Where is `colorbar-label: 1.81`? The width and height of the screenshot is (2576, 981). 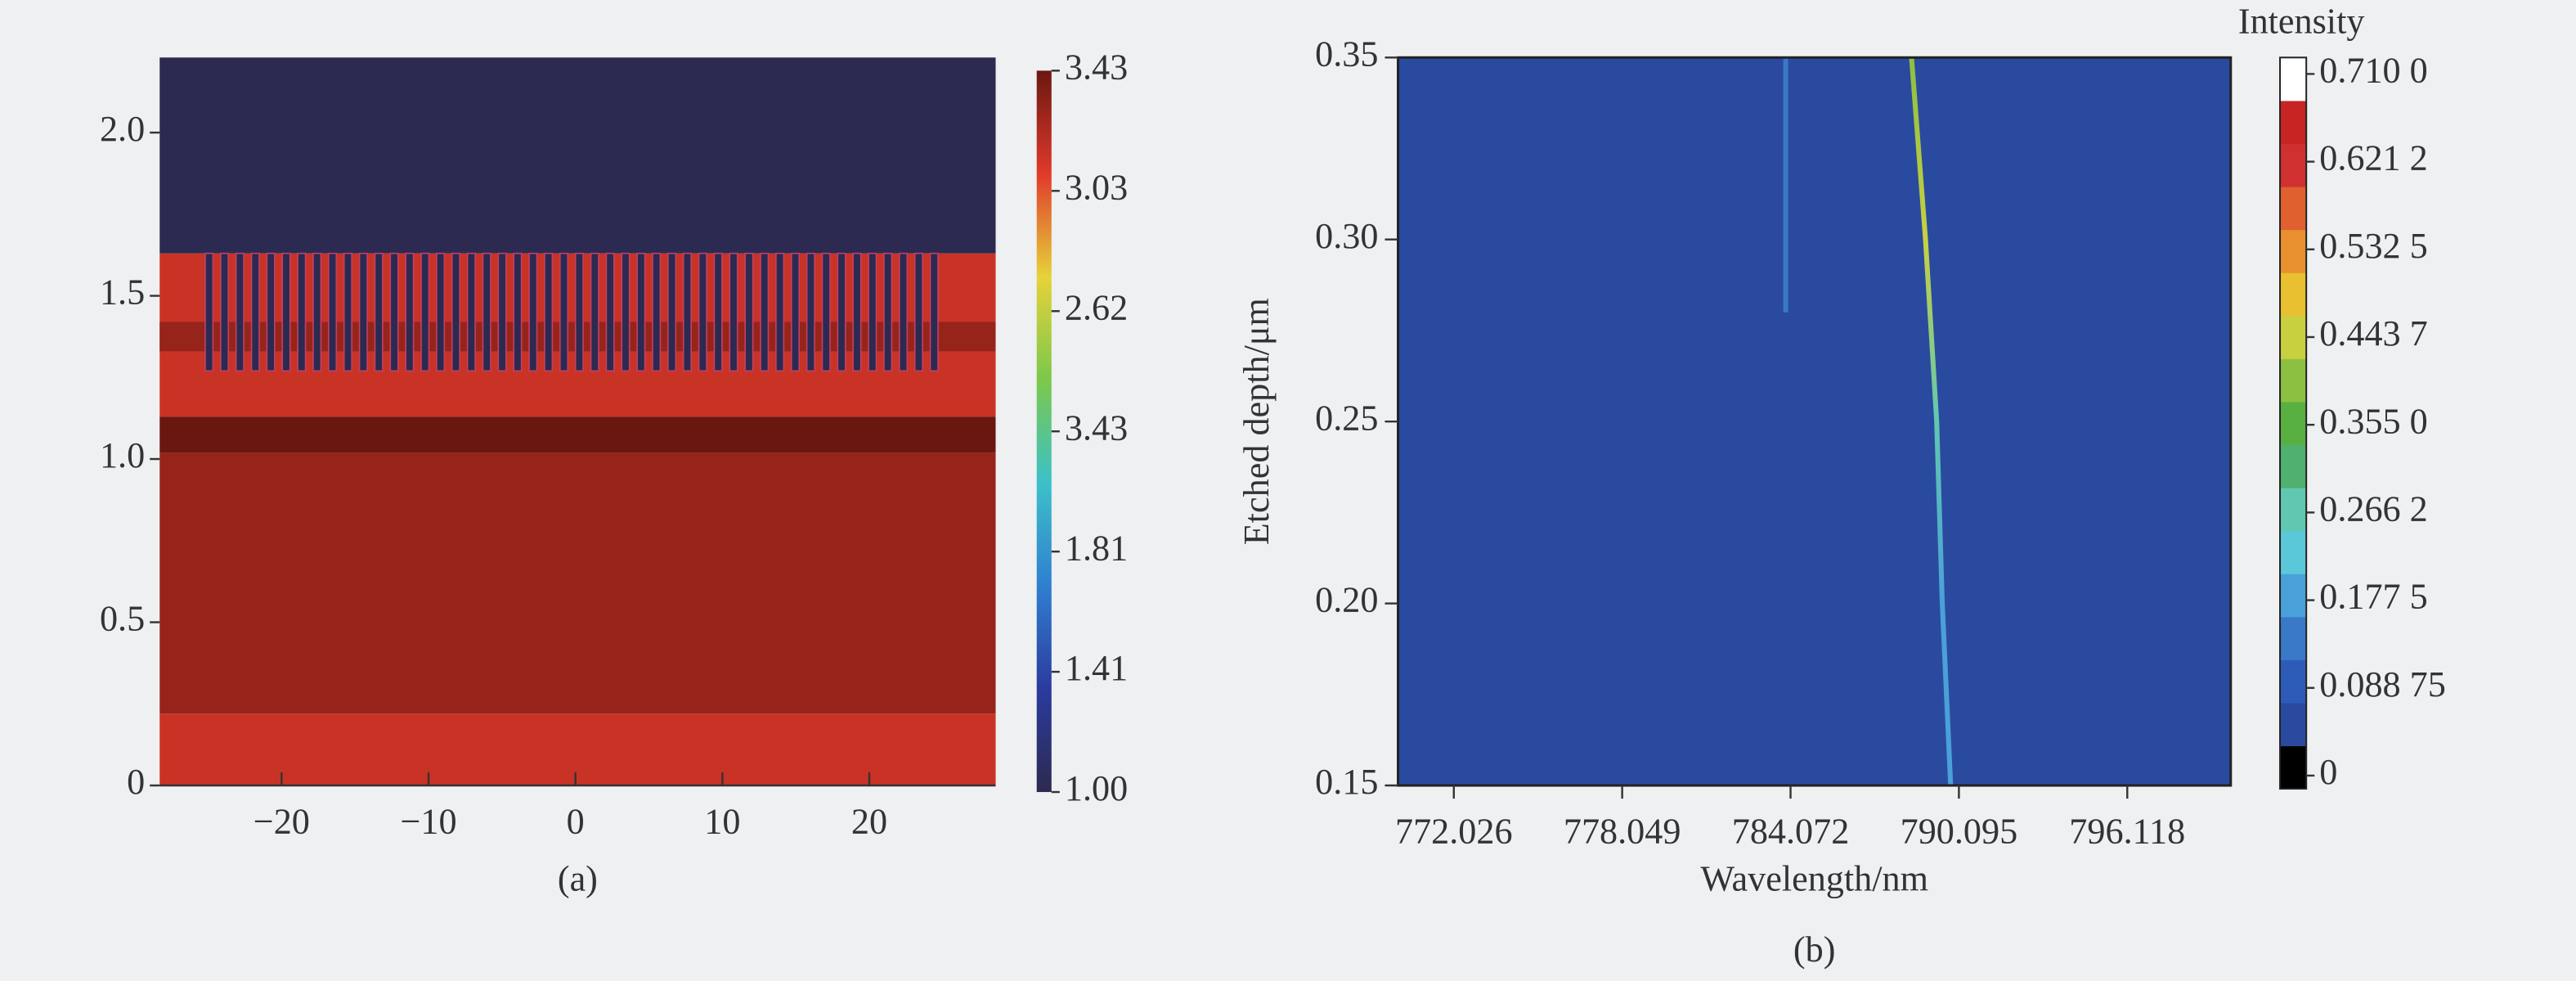 colorbar-label: 1.81 is located at coordinates (1096, 548).